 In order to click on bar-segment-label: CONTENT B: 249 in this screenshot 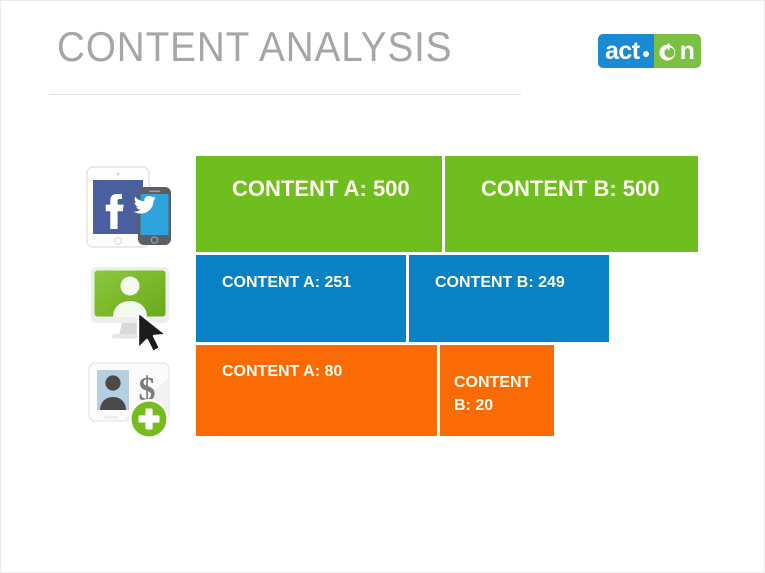, I will do `click(500, 282)`.